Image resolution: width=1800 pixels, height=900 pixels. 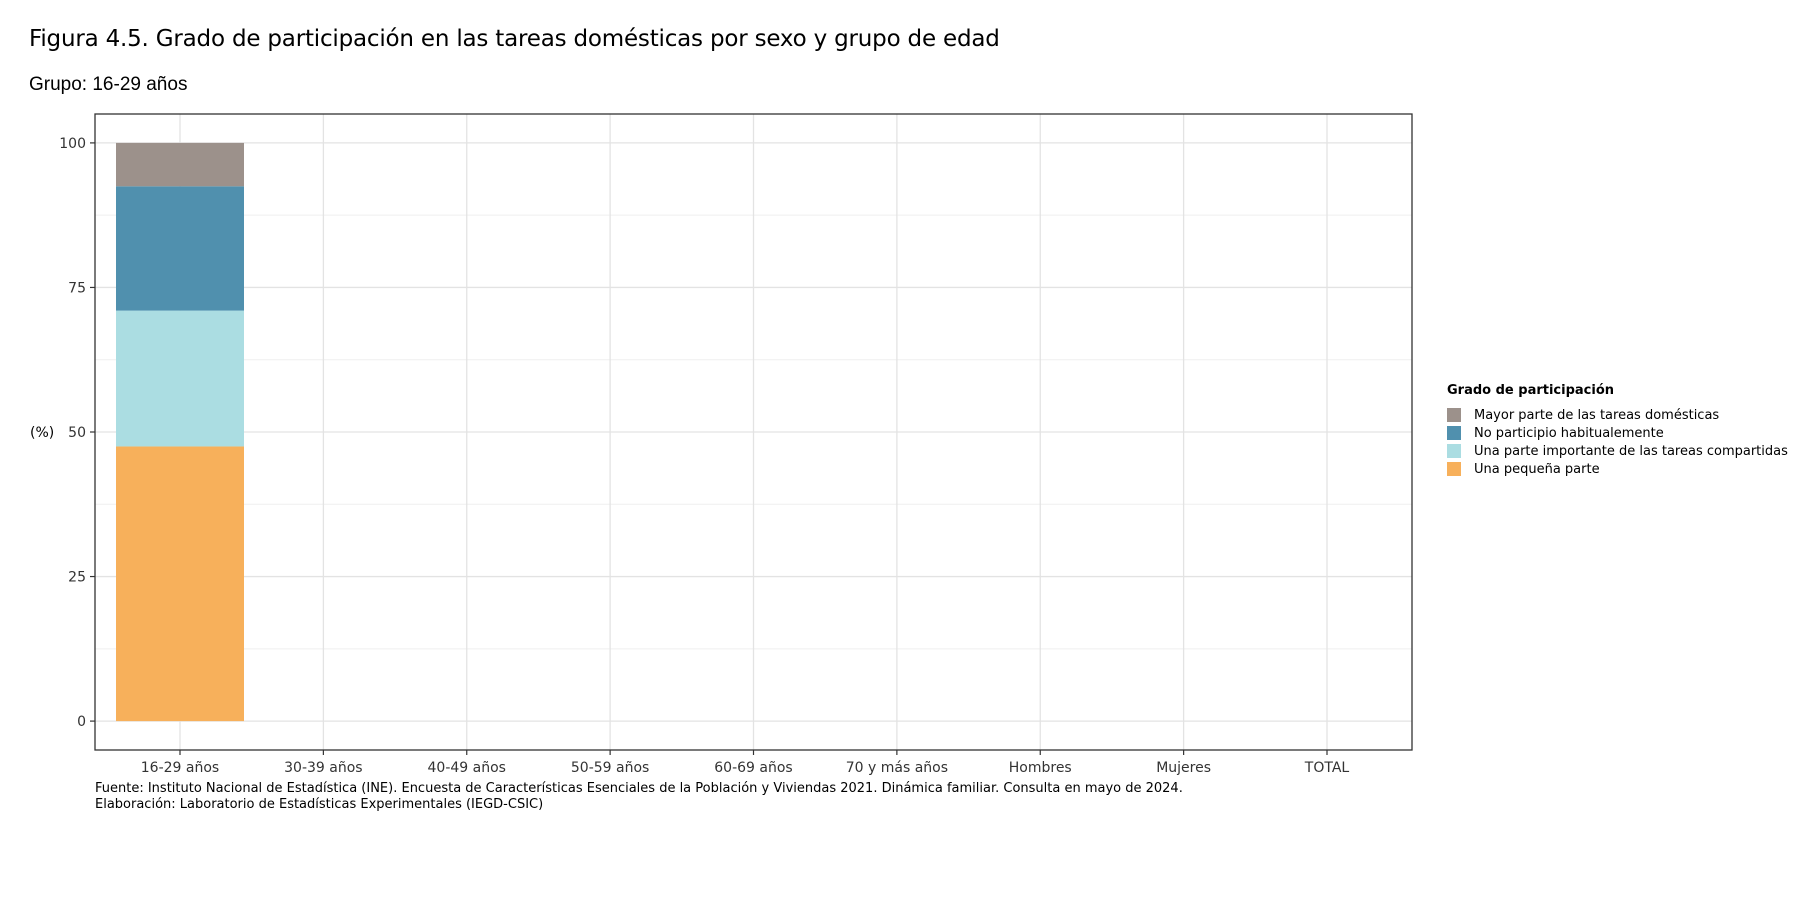 I want to click on legend-item: Mayor parte de las tareas domésticas, so click(x=1617, y=415).